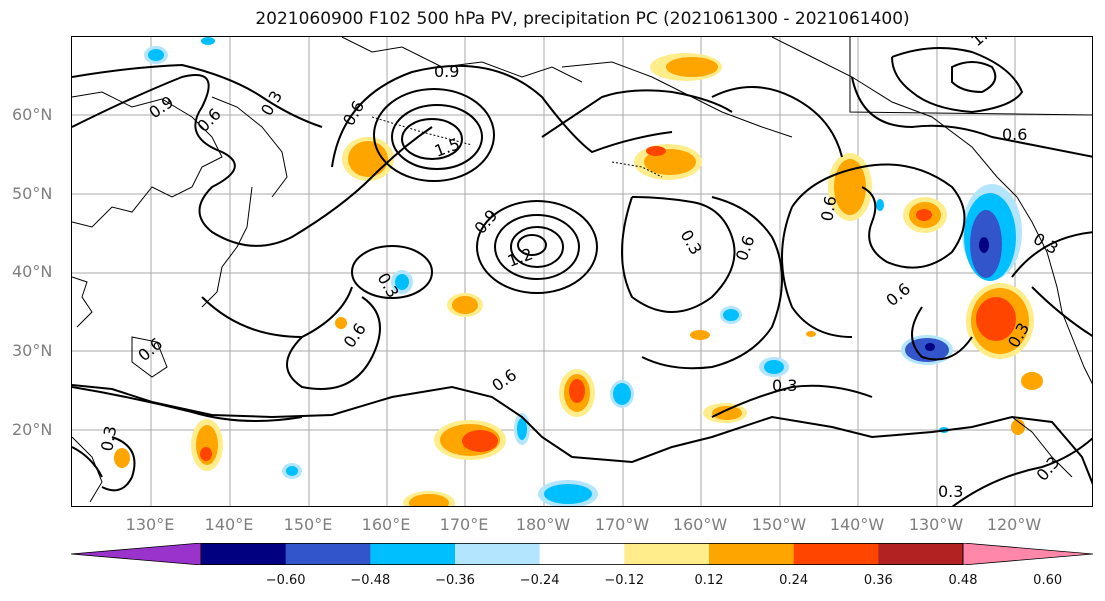  Describe the element at coordinates (285, 580) in the screenshot. I see `colorbar-tick-label: −0.60` at that location.